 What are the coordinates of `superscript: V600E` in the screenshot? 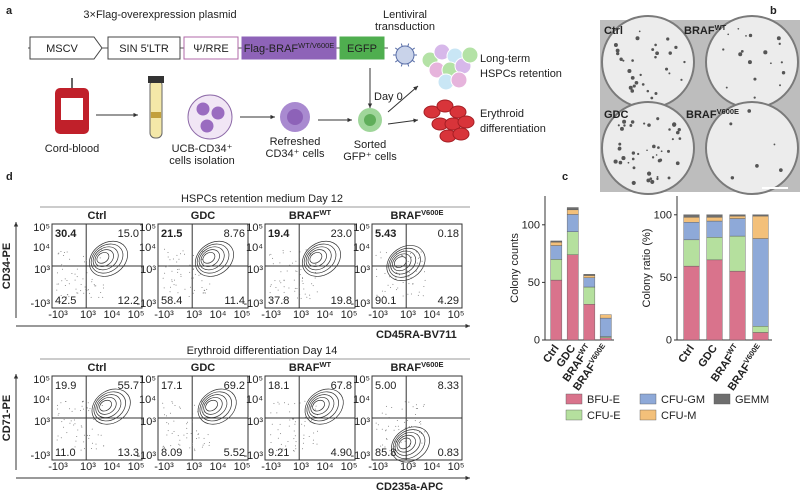 It's located at (597, 354).